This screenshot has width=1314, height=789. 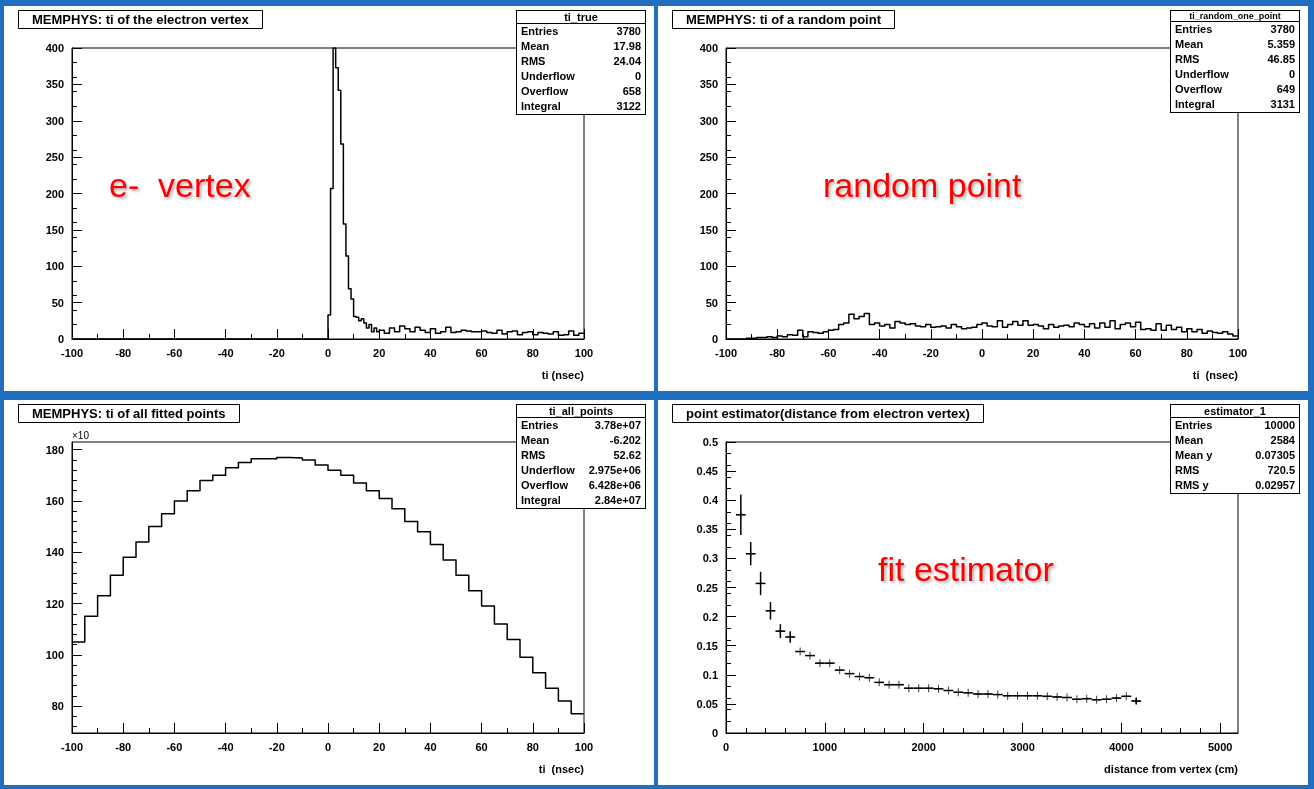 What do you see at coordinates (966, 569) in the screenshot?
I see `annotation: fit estimator` at bounding box center [966, 569].